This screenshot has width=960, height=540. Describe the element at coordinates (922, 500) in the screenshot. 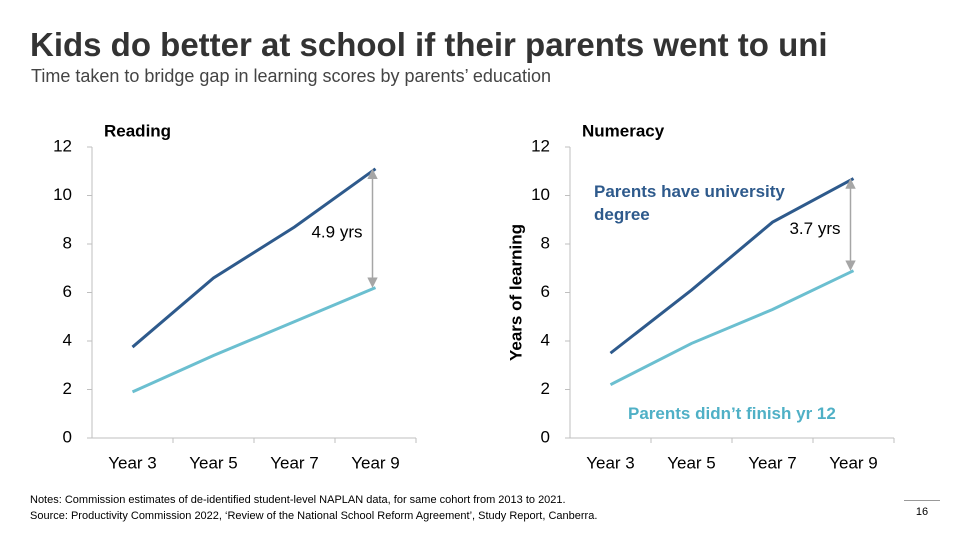

I see `page-rule` at that location.